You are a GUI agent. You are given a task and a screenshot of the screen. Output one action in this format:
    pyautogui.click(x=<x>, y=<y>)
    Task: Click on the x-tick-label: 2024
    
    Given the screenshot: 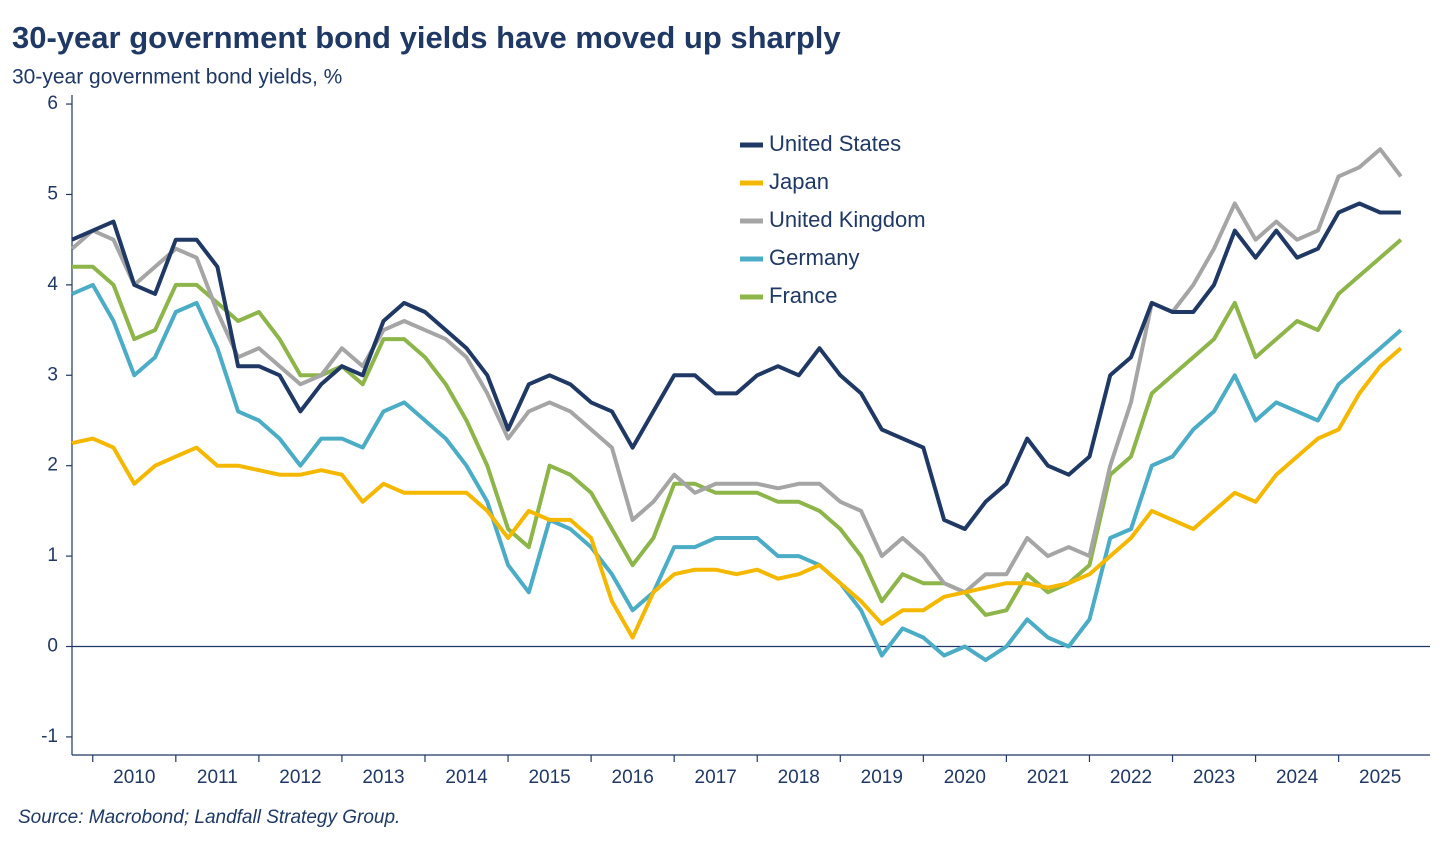 What is the action you would take?
    pyautogui.click(x=1297, y=777)
    